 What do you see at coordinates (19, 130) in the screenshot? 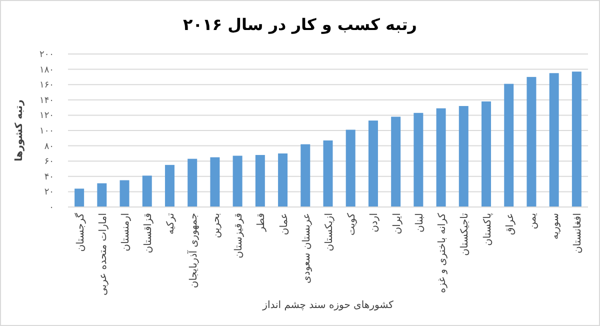
I see `y-axis-title: رتبه کشورها` at bounding box center [19, 130].